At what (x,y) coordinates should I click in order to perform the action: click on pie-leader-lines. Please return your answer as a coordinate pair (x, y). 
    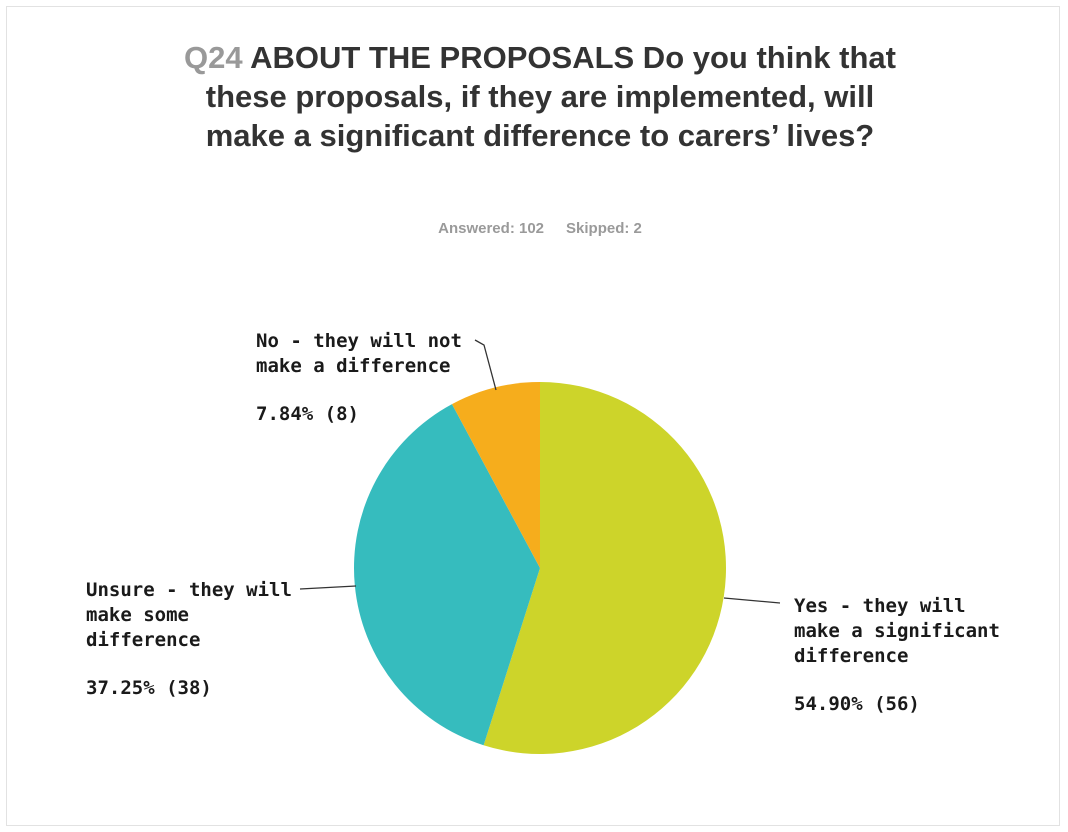
    Looking at the image, I should click on (540, 471).